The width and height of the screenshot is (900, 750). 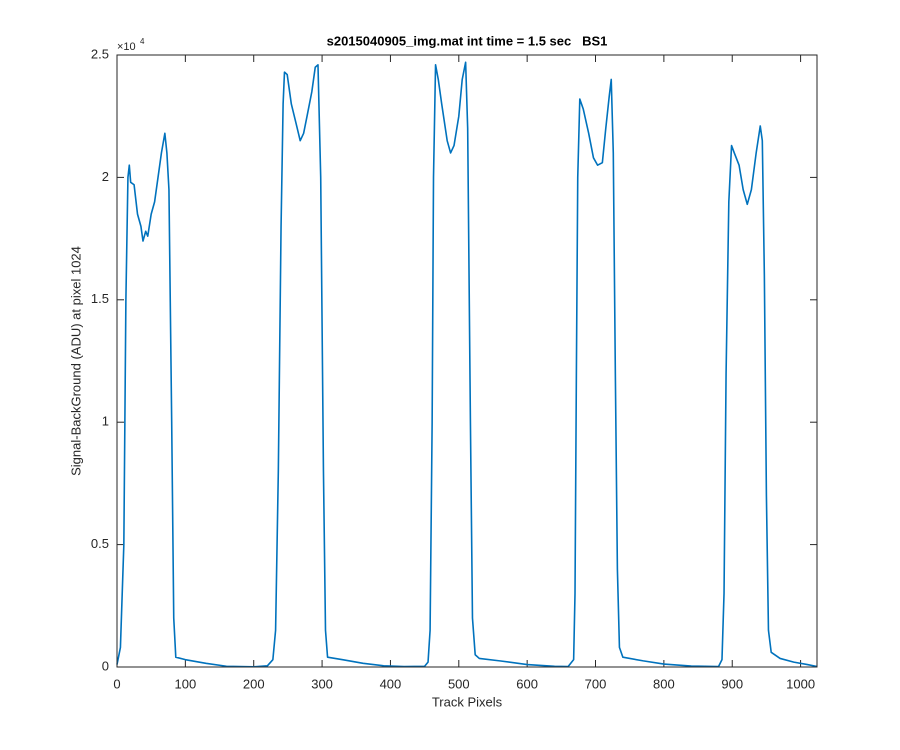 I want to click on x-tick-label: 400, so click(x=391, y=683).